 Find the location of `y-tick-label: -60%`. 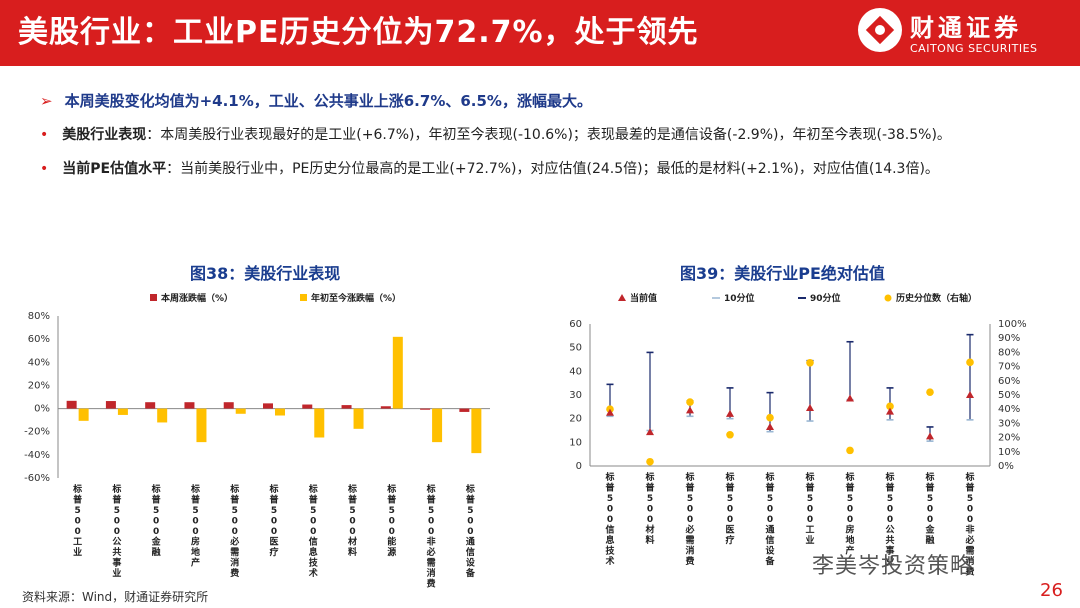

y-tick-label: -60% is located at coordinates (37, 478).